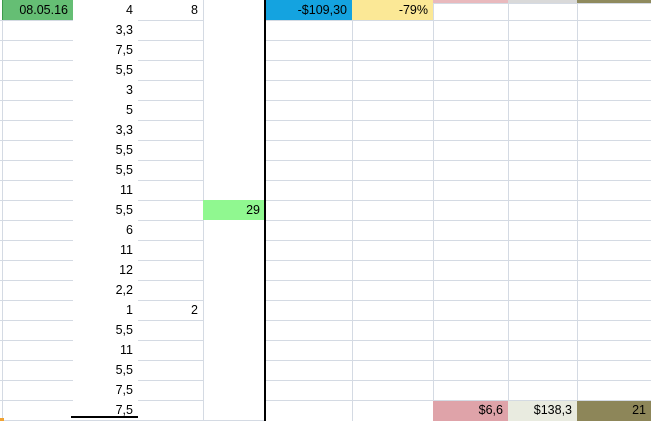 This screenshot has width=651, height=421. Describe the element at coordinates (124, 150) in the screenshot. I see `cell-C8: 5,5` at that location.